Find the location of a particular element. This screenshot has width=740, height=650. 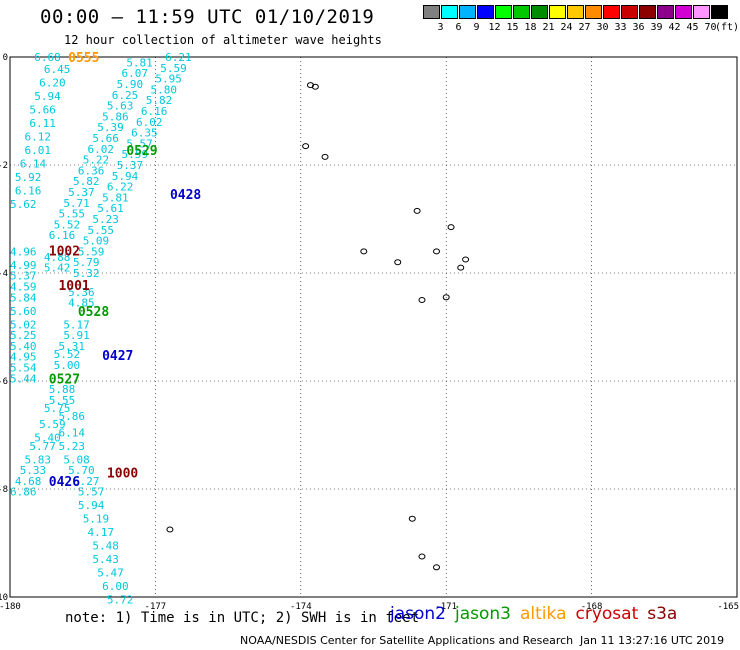

track-time-label: 0428 is located at coordinates (185, 195).